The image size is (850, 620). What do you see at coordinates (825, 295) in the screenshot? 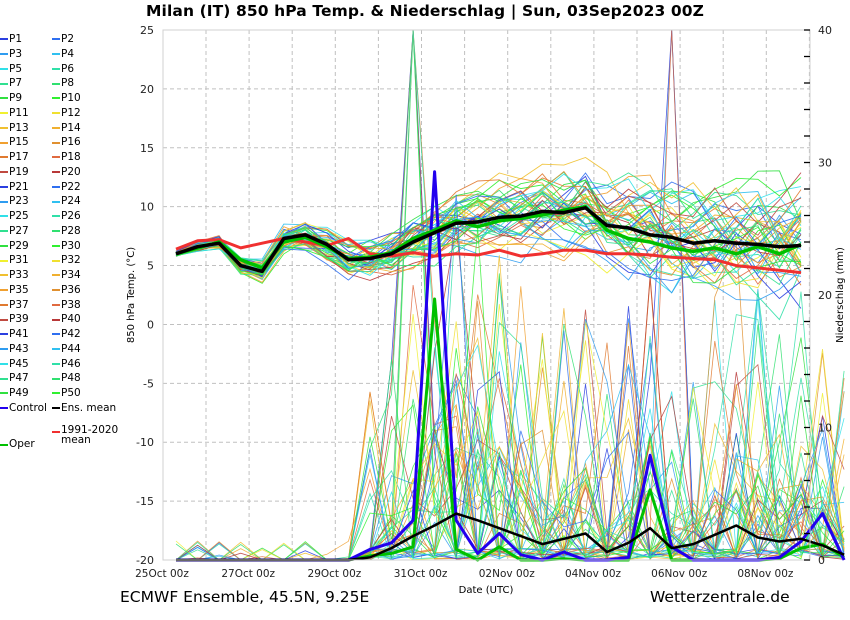
I see `y2-tick-label: 20` at bounding box center [825, 295].